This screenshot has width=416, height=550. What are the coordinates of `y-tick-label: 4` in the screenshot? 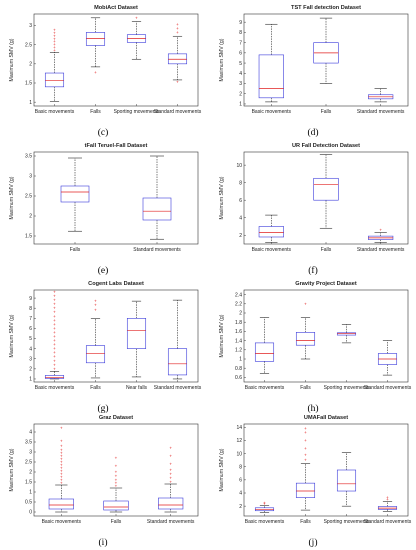 It's located at (30, 349).